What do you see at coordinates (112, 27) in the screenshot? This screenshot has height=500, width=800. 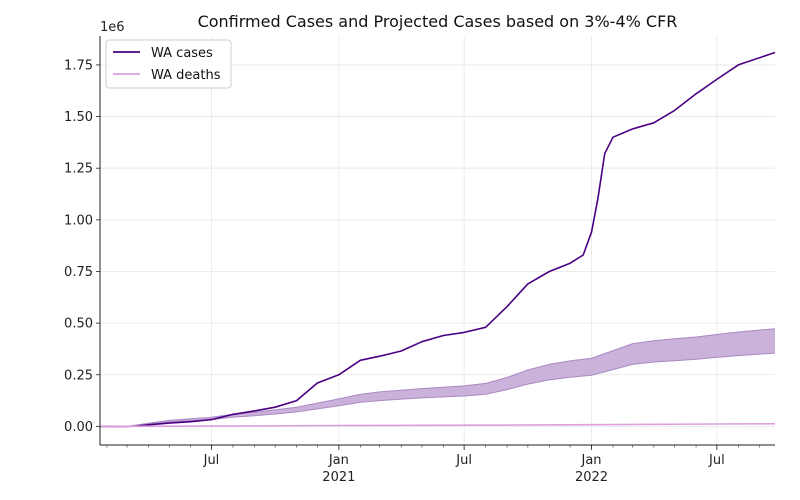 I see `y-offset-label: 1e6` at bounding box center [112, 27].